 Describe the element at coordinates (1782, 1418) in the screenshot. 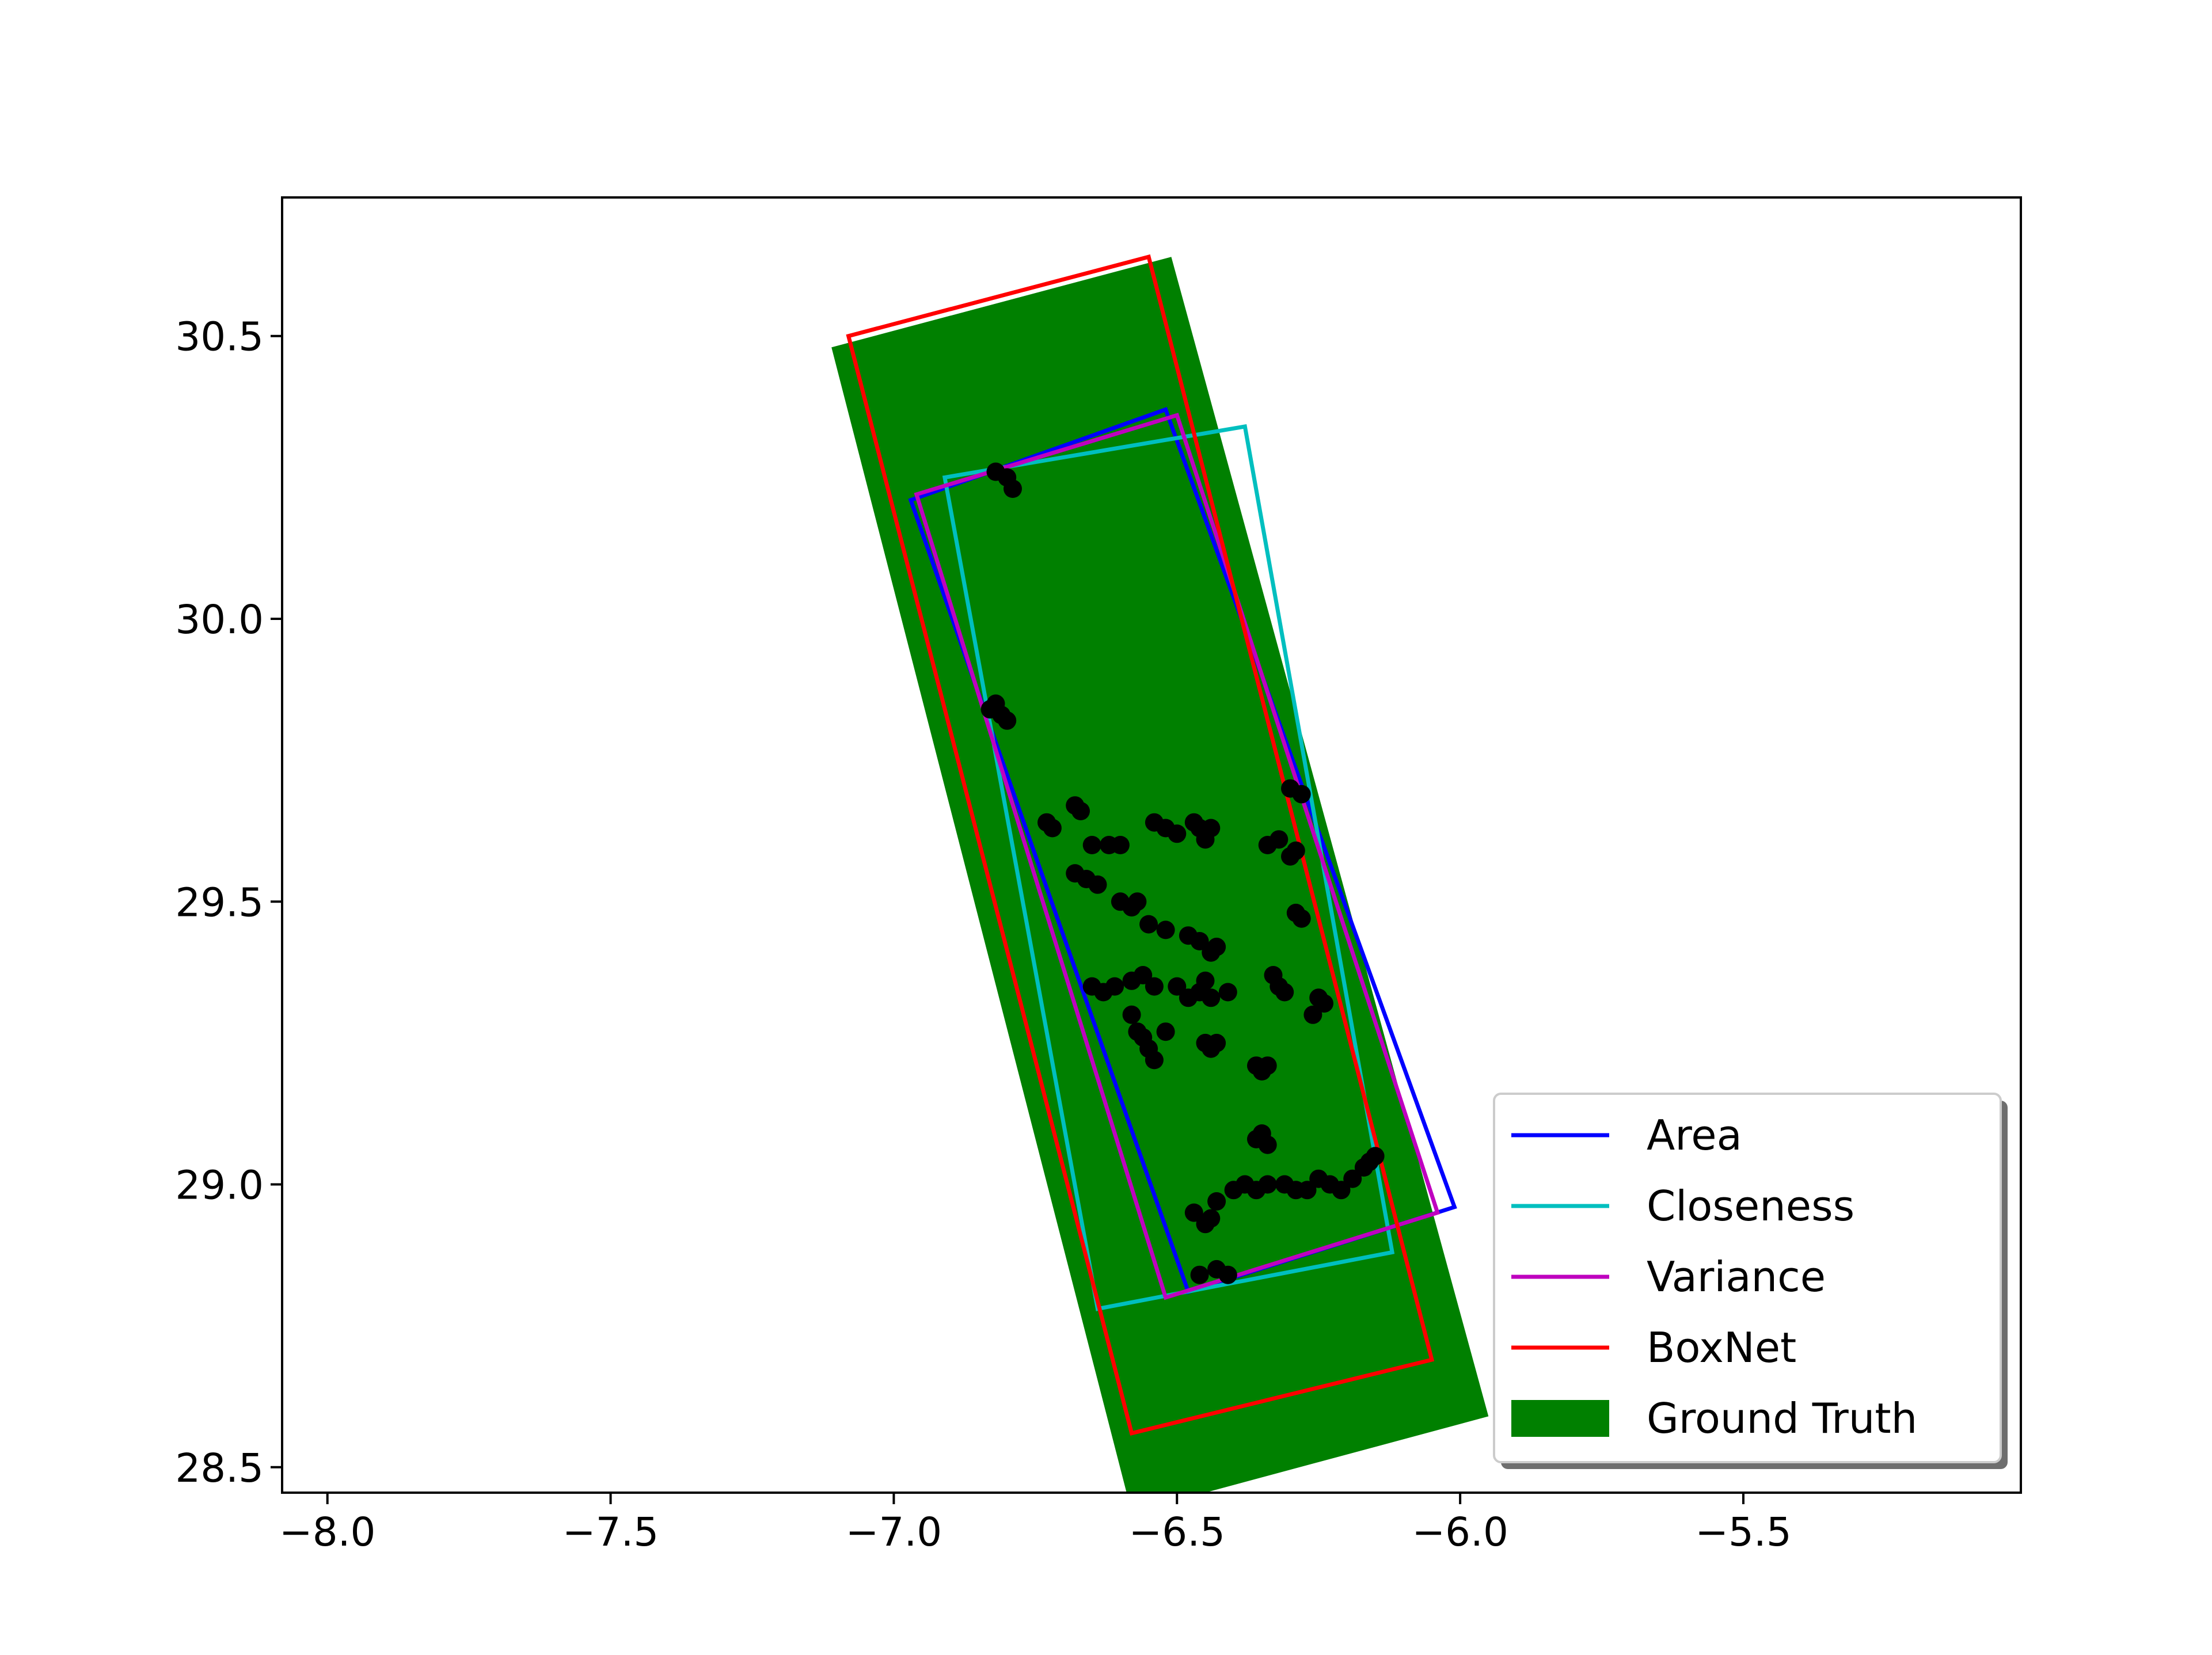

I see `ground-truth-legend-label: Ground Truth` at that location.